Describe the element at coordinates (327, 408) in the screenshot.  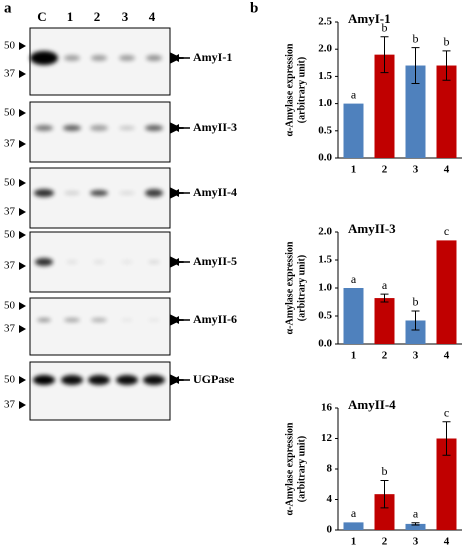
I see `y-tick-label: 16` at that location.